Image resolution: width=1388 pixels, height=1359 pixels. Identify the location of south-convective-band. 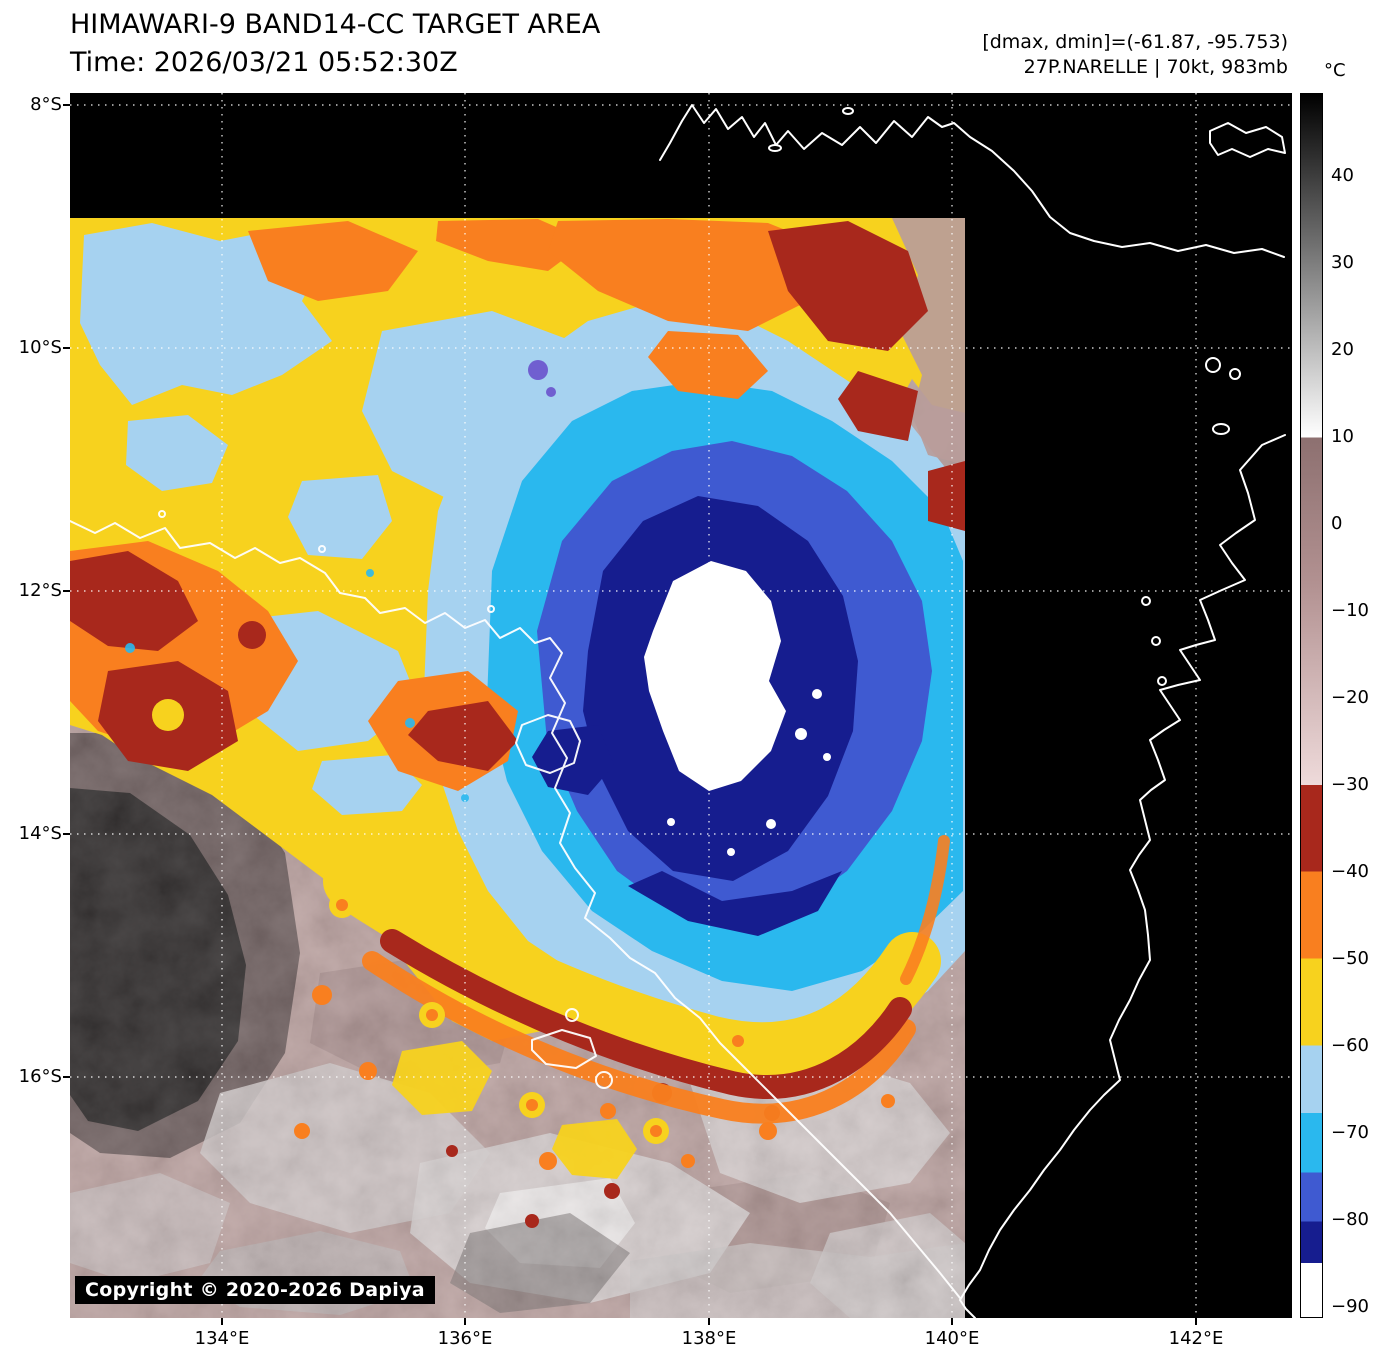
(636, 979).